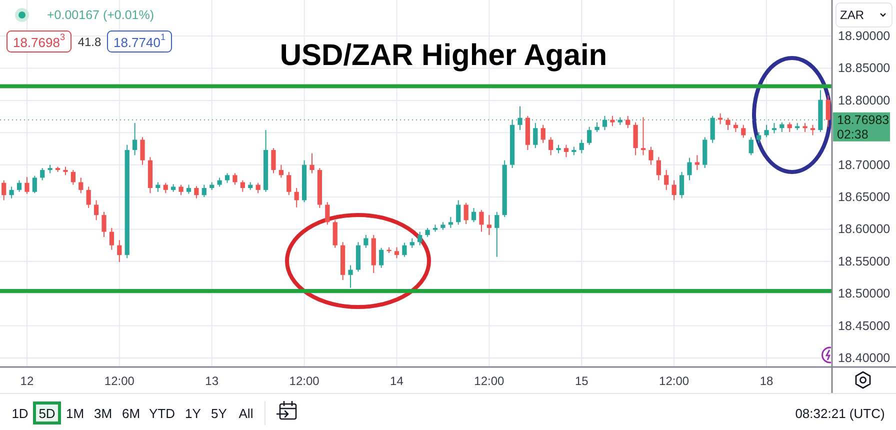  Describe the element at coordinates (103, 413) in the screenshot. I see `text: 3M` at that location.